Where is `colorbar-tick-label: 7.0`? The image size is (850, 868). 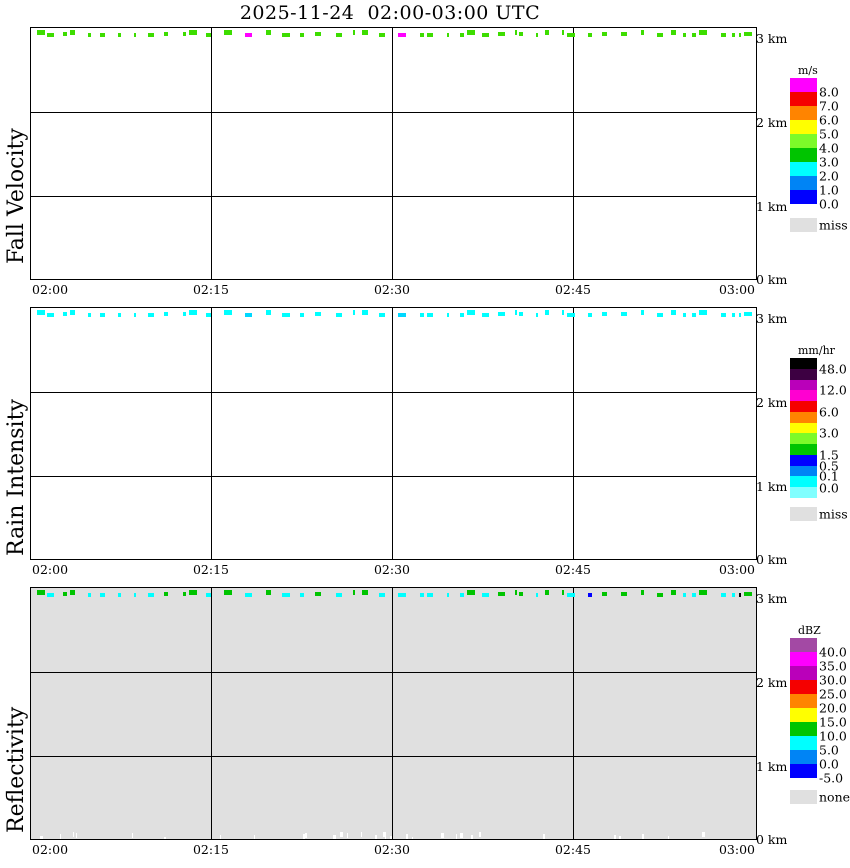
colorbar-tick-label: 7.0 is located at coordinates (829, 106).